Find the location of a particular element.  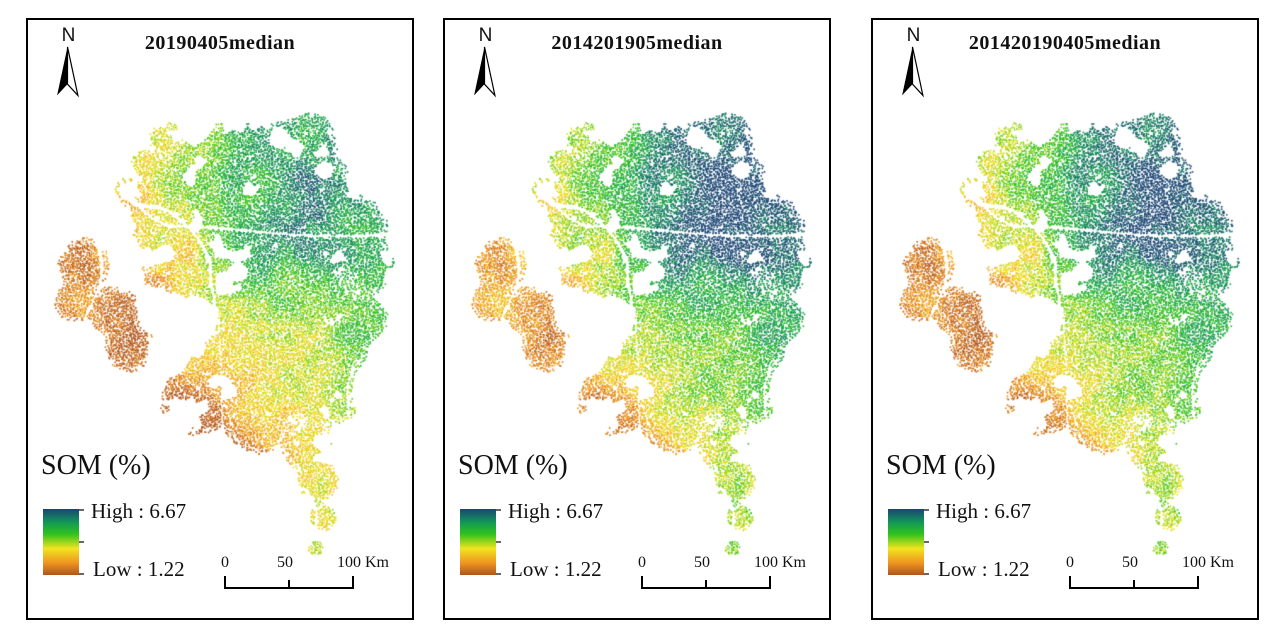

panel-title: 20190405median is located at coordinates (220, 43).